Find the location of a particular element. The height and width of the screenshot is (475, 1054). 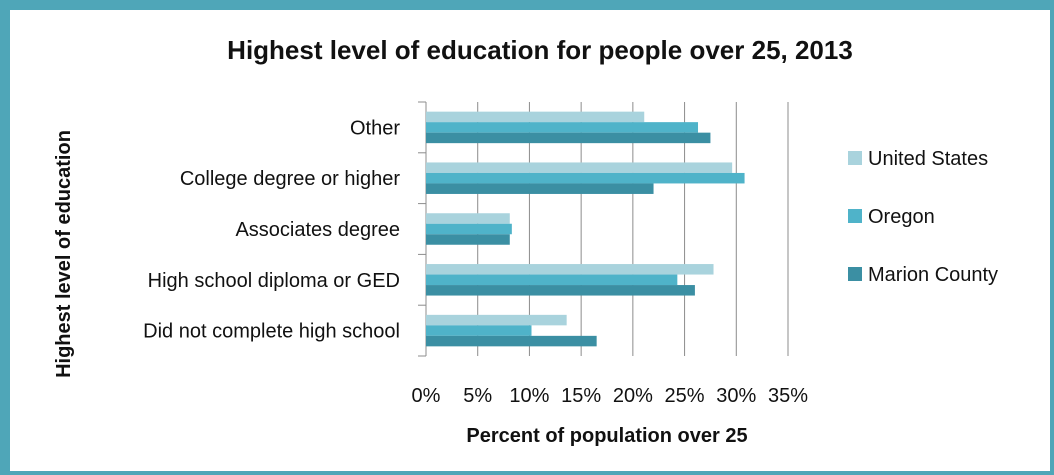

x-tick-label: 15% is located at coordinates (581, 396).